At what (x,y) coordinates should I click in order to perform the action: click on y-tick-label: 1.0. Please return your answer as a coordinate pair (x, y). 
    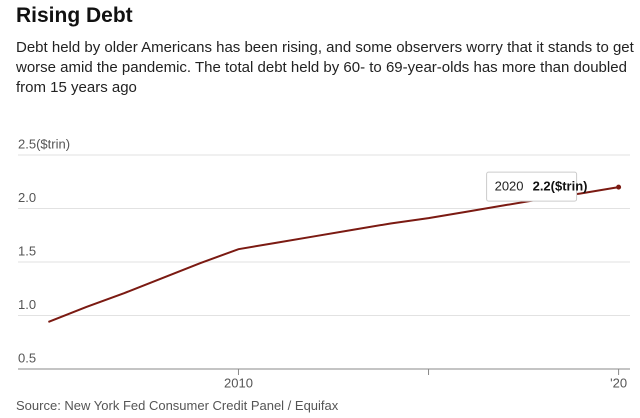
    Looking at the image, I should click on (27, 304).